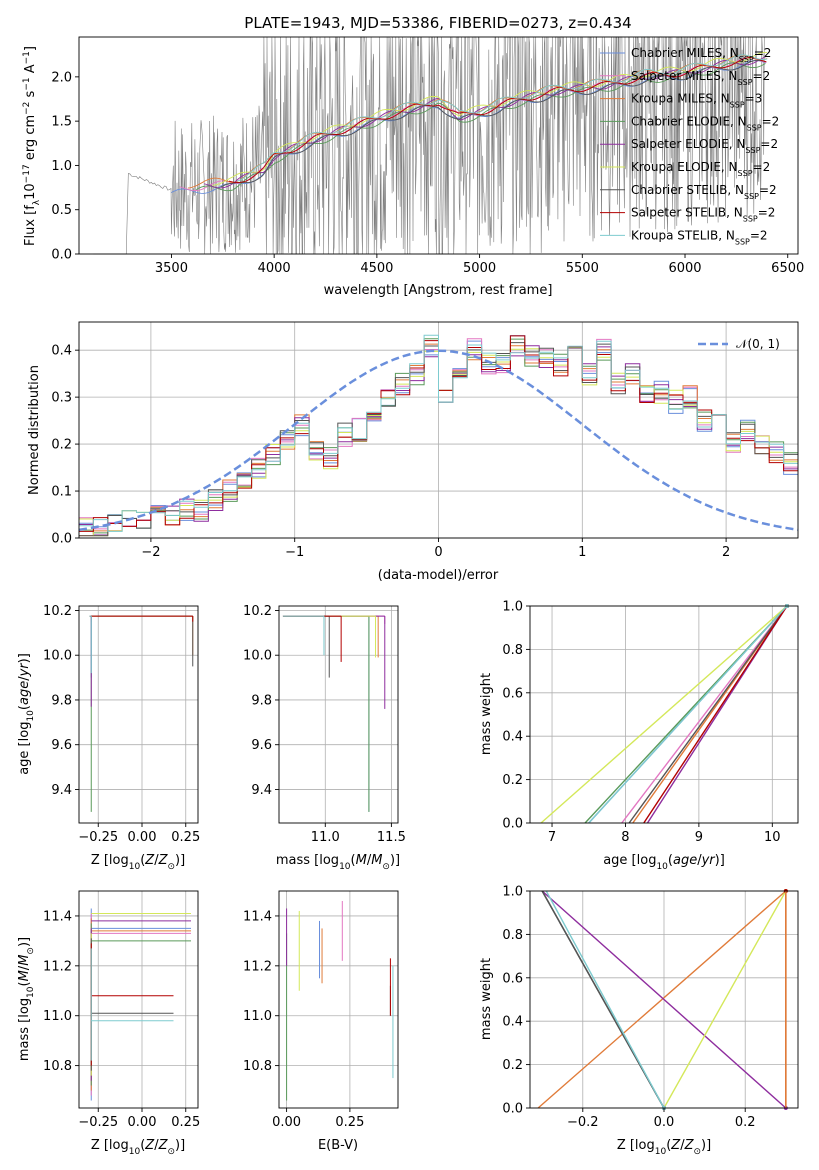 The height and width of the screenshot is (1170, 819). What do you see at coordinates (664, 862) in the screenshot?
I see `weight-age-xlabel: age [log10(age/yr)]` at bounding box center [664, 862].